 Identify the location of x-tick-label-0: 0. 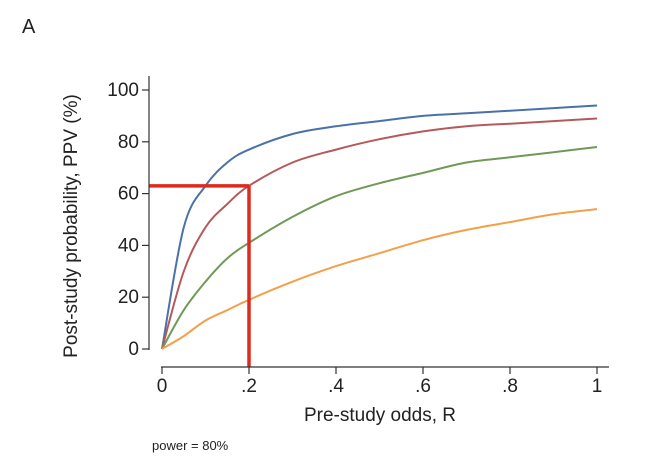
(162, 386).